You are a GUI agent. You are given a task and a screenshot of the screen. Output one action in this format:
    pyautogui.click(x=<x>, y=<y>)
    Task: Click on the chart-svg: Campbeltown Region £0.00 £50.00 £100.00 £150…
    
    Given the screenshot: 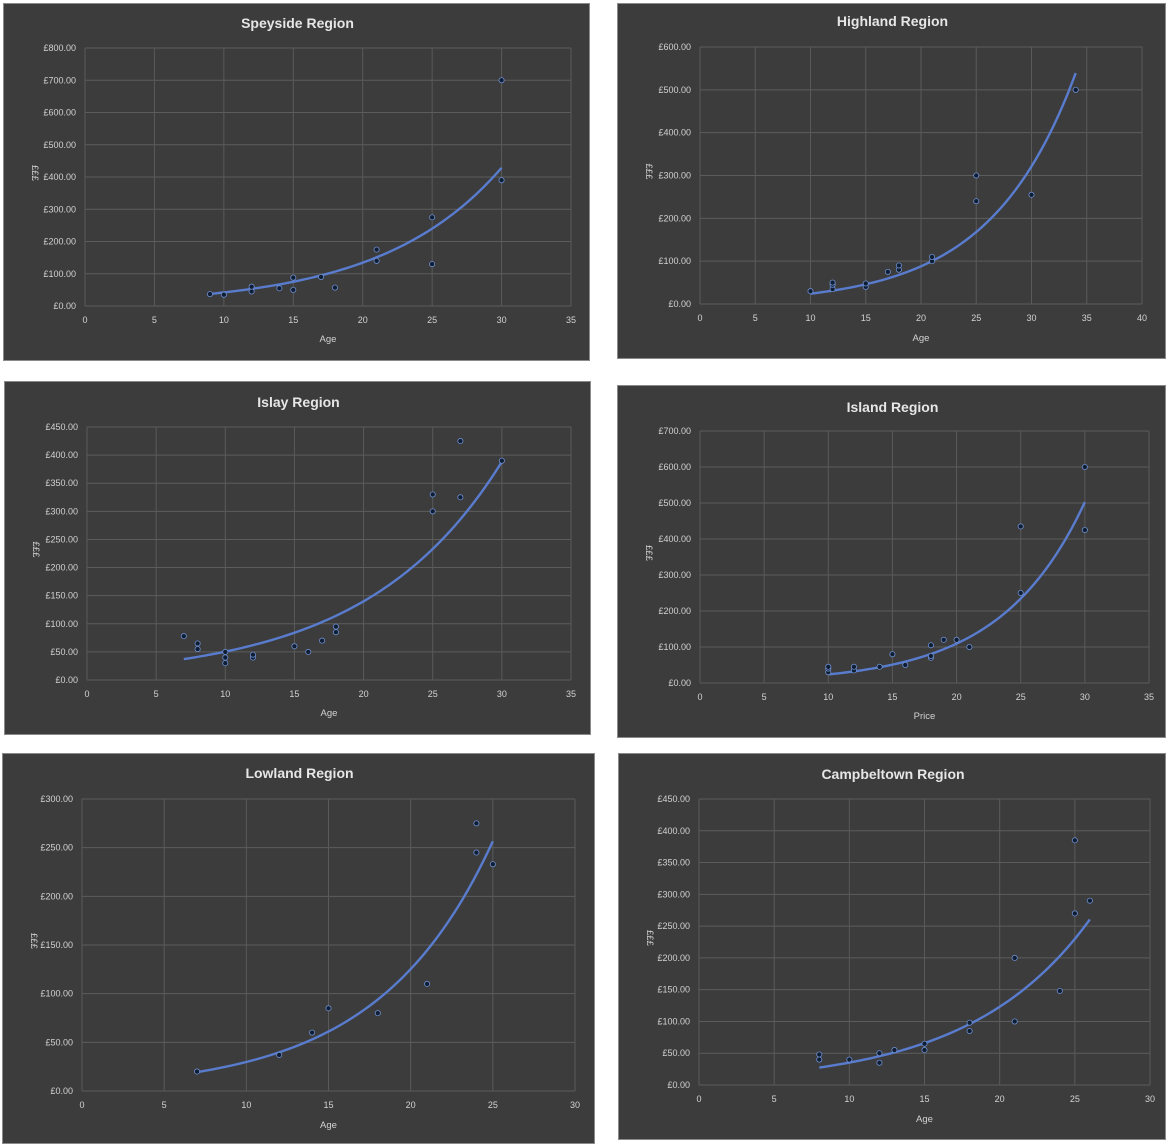 What is the action you would take?
    pyautogui.click(x=899, y=945)
    